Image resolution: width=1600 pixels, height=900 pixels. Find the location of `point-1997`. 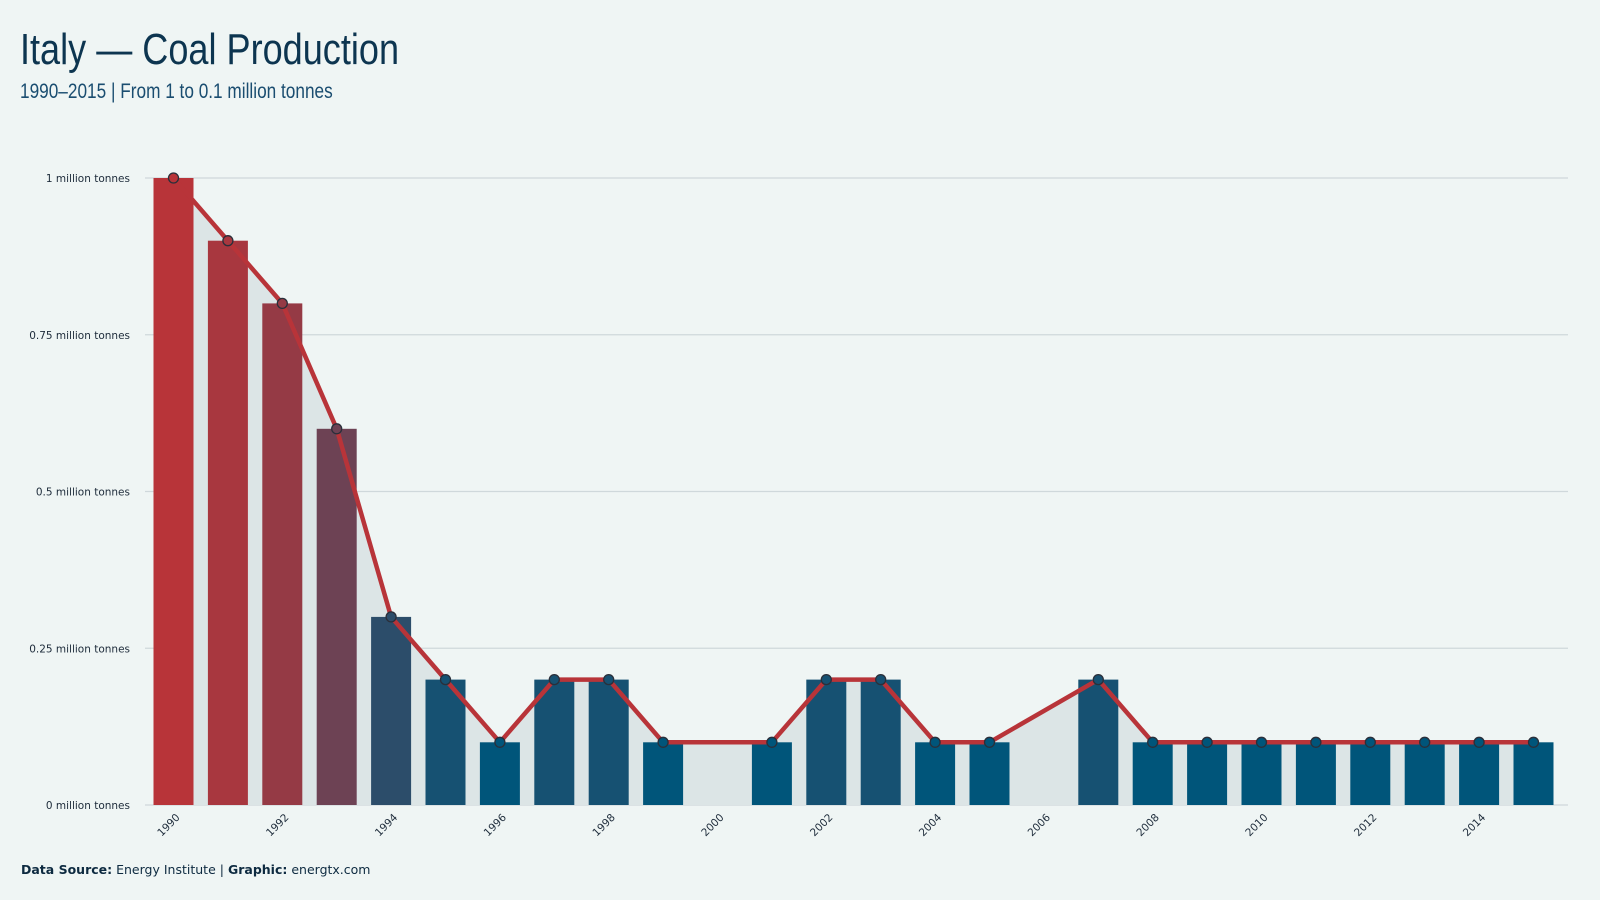

point-1997 is located at coordinates (554, 679).